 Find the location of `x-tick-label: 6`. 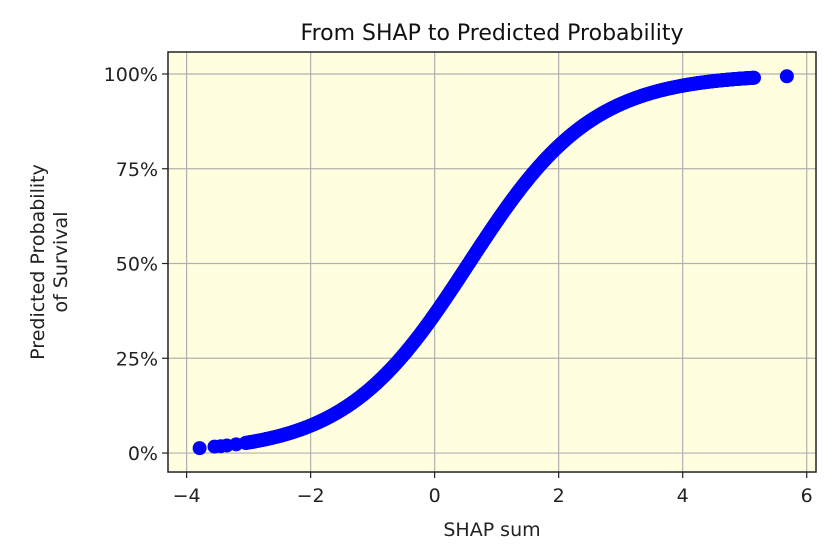

x-tick-label: 6 is located at coordinates (807, 496).